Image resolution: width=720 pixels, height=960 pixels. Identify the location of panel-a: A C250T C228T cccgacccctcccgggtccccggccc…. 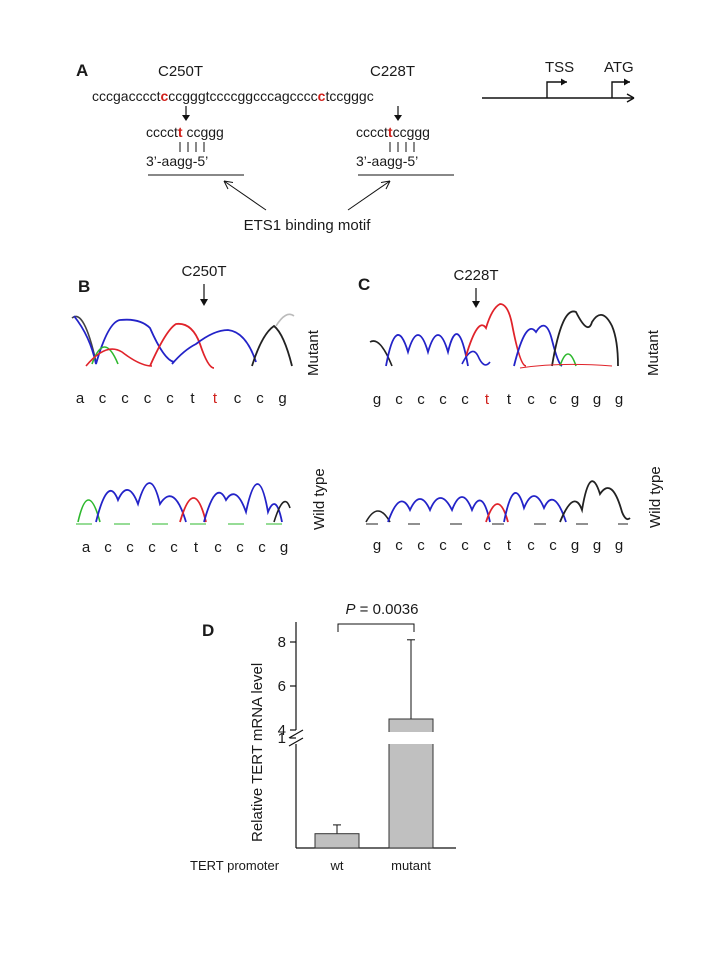
(355, 146).